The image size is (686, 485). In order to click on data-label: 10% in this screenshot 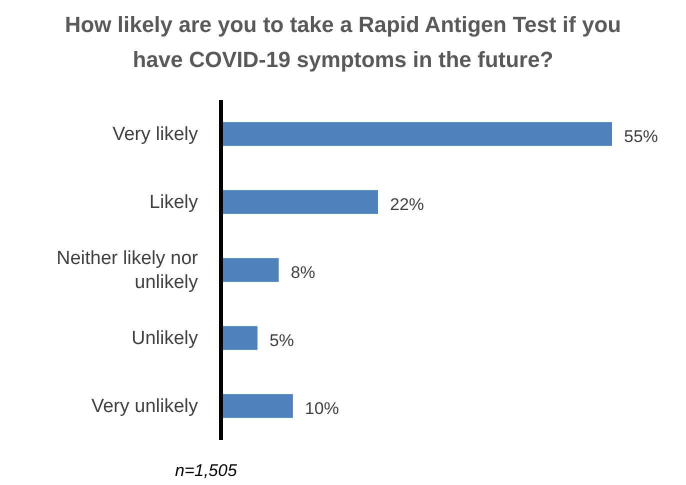, I will do `click(321, 408)`.